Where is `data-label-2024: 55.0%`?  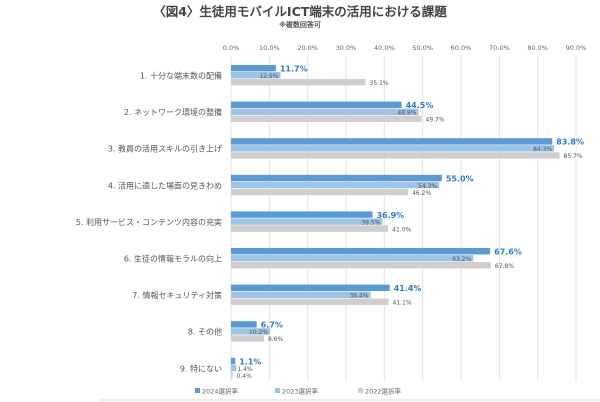
data-label-2024: 55.0% is located at coordinates (460, 178).